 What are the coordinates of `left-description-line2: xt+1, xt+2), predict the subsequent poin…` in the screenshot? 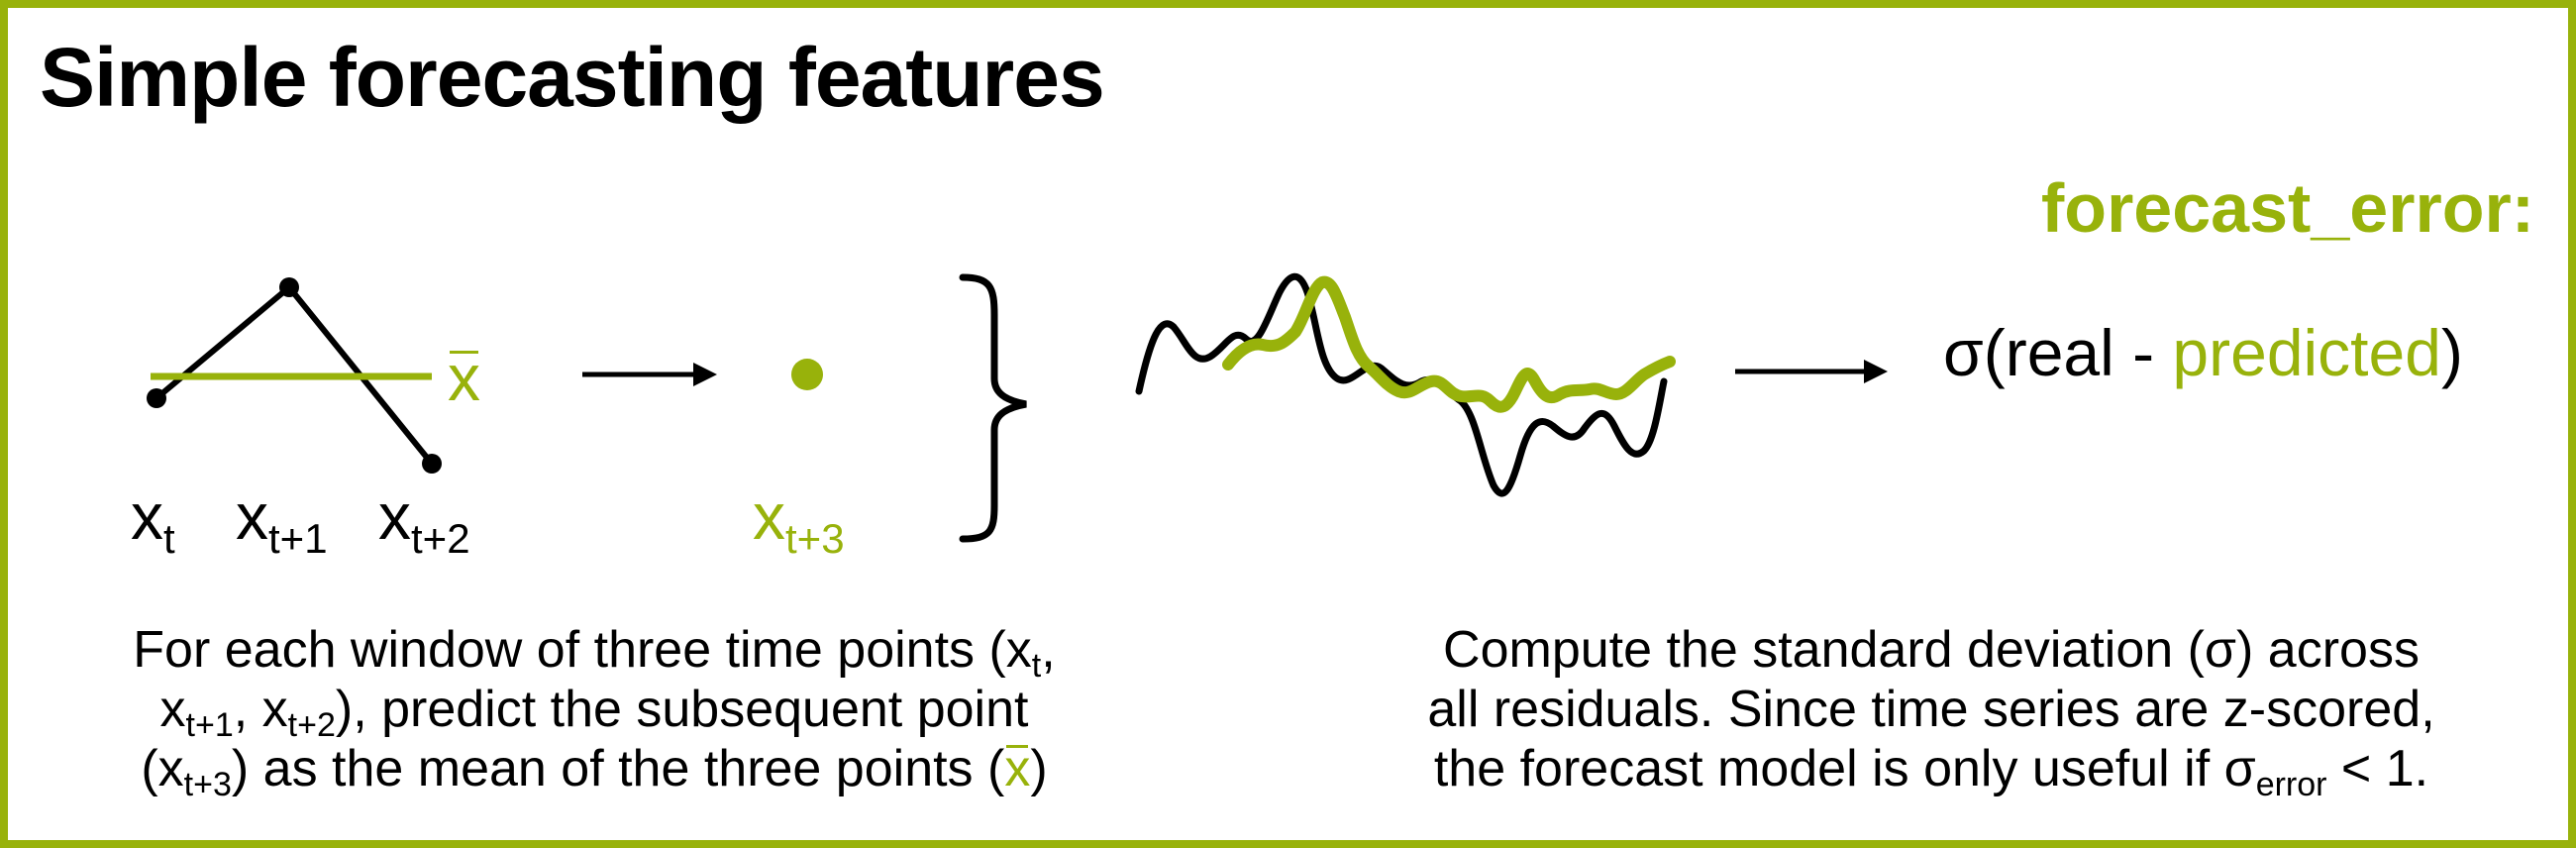 It's located at (594, 712).